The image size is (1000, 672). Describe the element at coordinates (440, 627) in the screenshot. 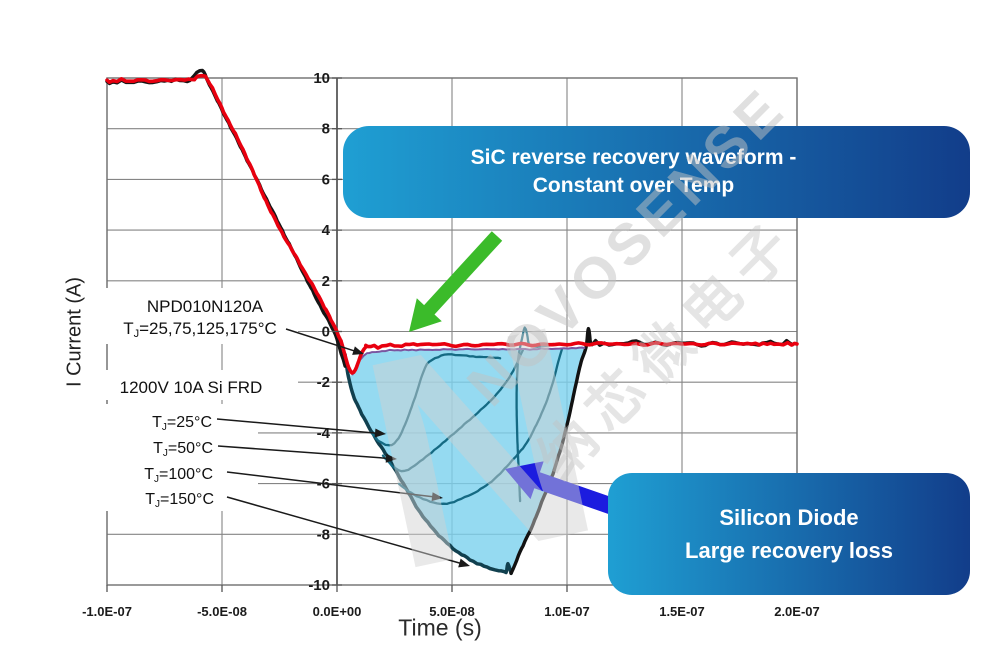

I see `x-axis-title: Time (s)` at that location.